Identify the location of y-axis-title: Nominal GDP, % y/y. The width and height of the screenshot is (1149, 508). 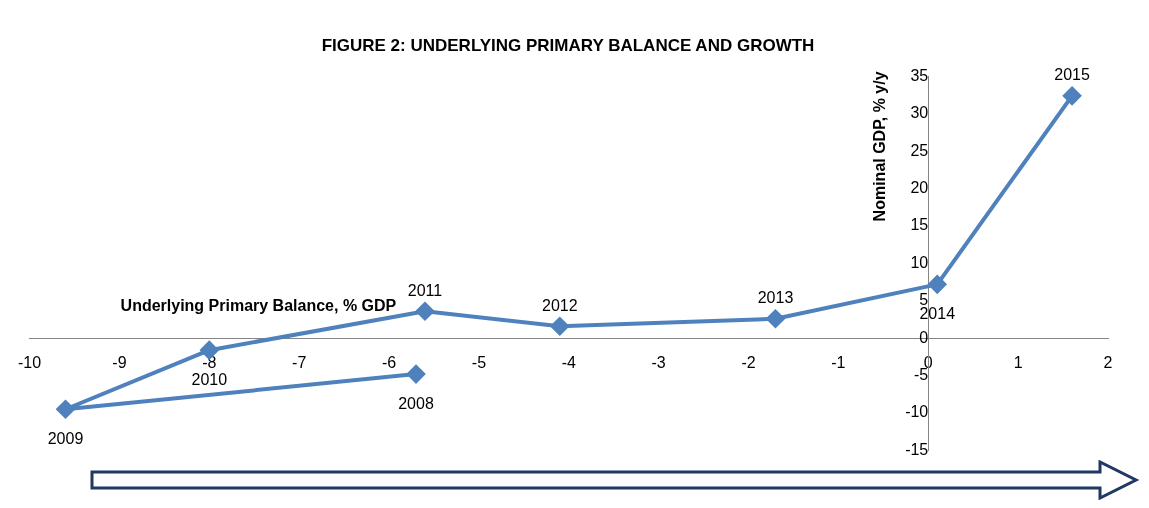
(879, 146).